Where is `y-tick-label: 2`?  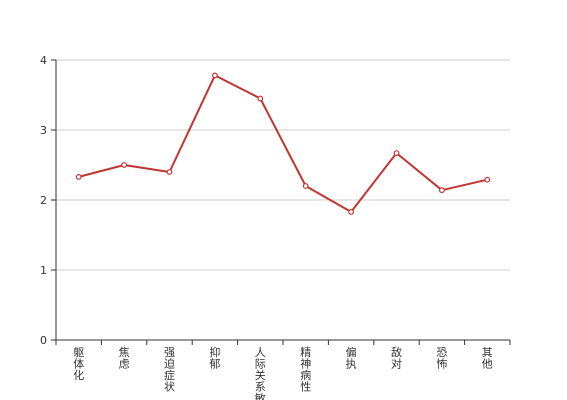 y-tick-label: 2 is located at coordinates (43, 200).